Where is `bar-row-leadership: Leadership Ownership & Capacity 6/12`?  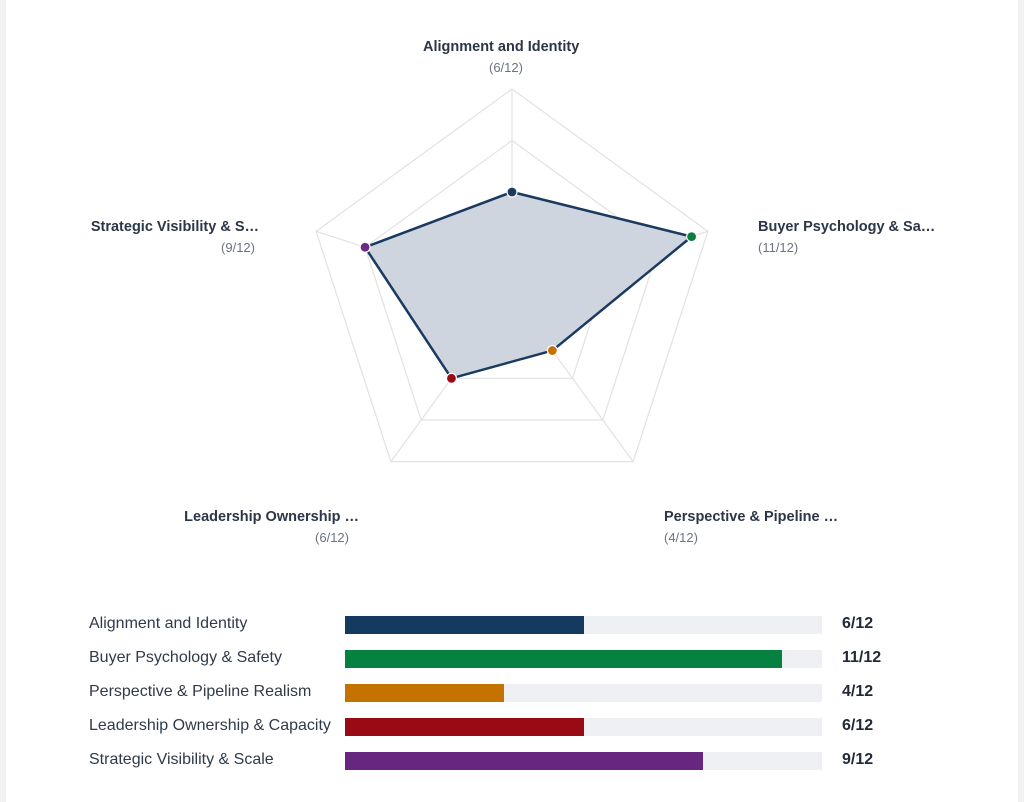
bar-row-leadership: Leadership Ownership & Capacity 6/12 is located at coordinates (512, 726).